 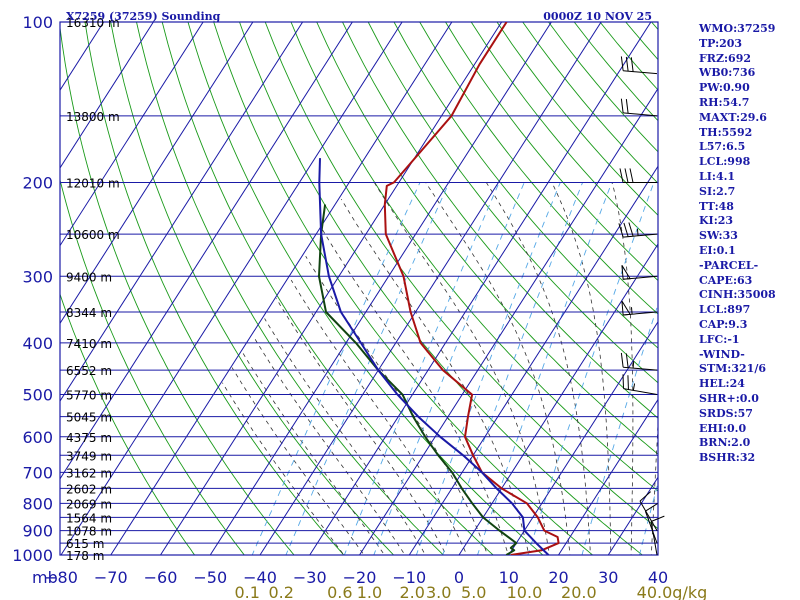 What do you see at coordinates (725, 162) in the screenshot?
I see `parameter-item: LCL:998` at bounding box center [725, 162].